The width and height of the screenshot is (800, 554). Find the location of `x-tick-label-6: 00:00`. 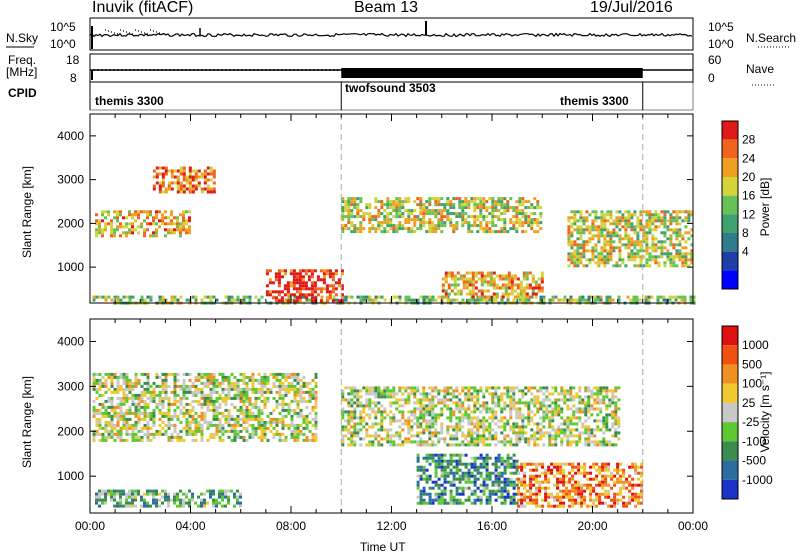

x-tick-label-6: 00:00 is located at coordinates (693, 526).